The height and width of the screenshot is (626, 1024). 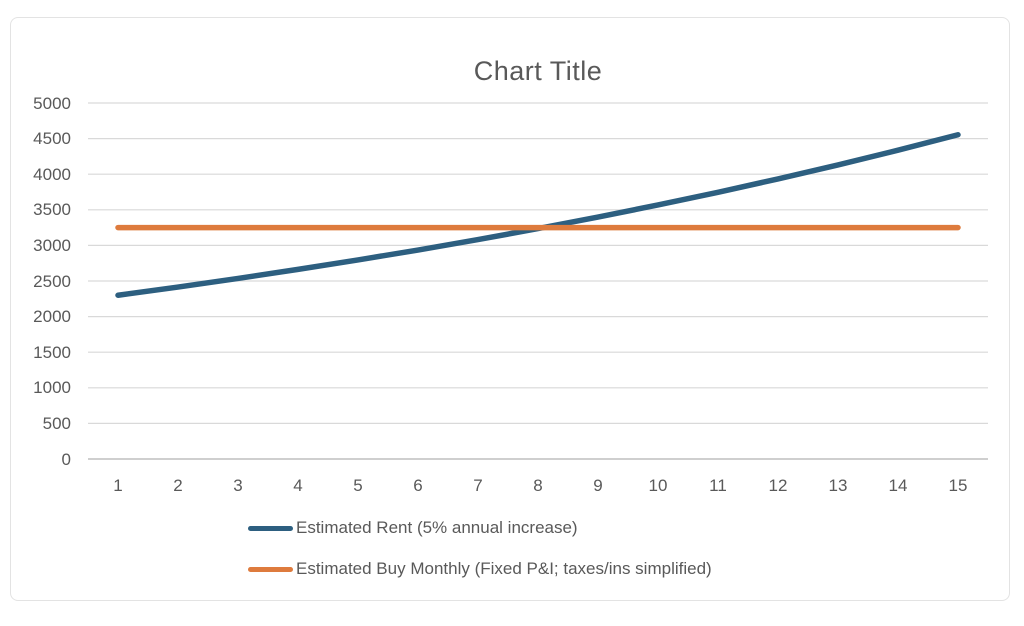 I want to click on x-tick-label: 5, so click(x=358, y=485).